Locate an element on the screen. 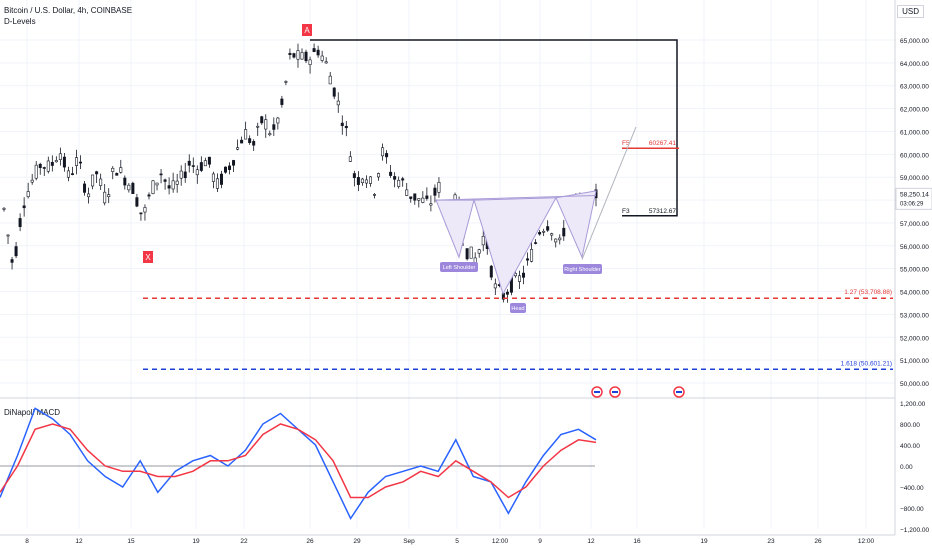 The image size is (932, 550). currency-button: USD is located at coordinates (910, 11).